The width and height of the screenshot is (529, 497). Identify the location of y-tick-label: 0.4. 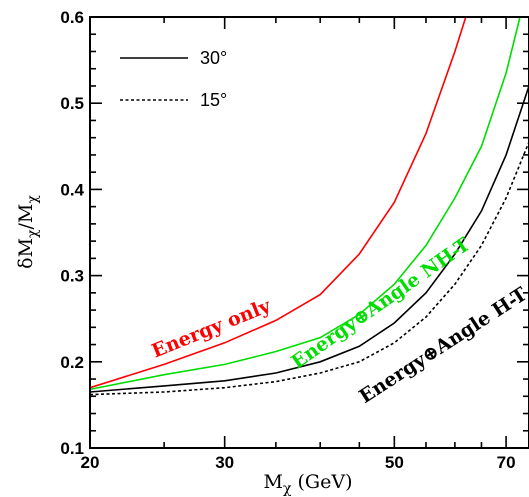
(72, 189).